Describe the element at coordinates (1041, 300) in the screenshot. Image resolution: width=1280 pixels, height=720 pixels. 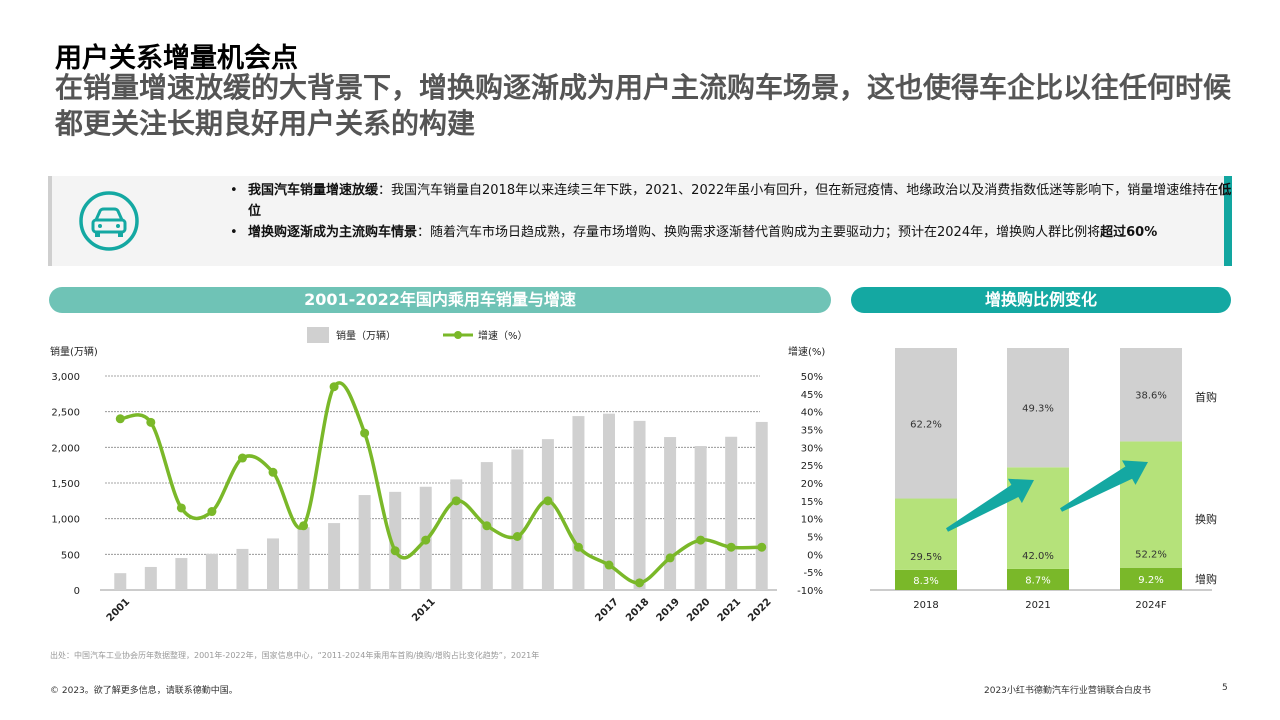
I see `chart2-title: 增换购比例变化` at that location.